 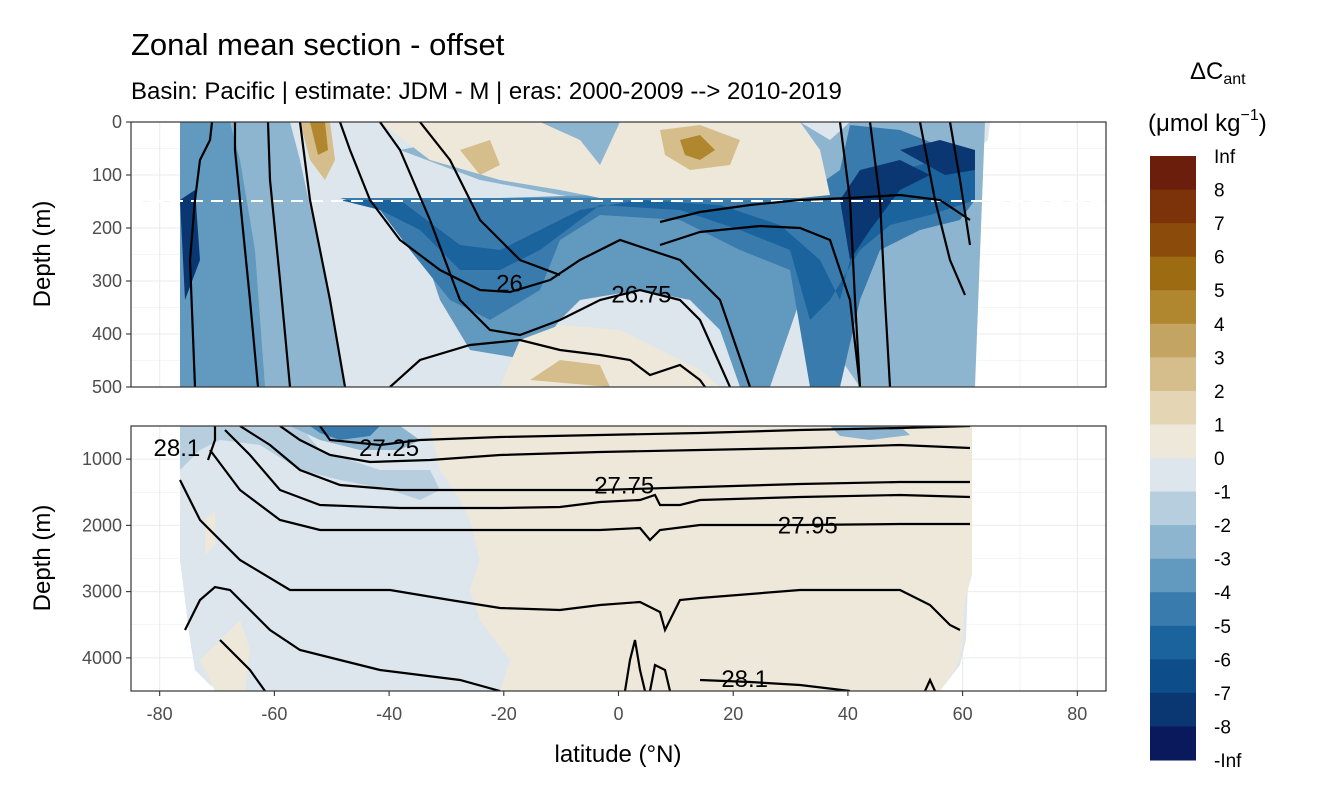 What do you see at coordinates (618, 714) in the screenshot?
I see `x-tick-label: 0` at bounding box center [618, 714].